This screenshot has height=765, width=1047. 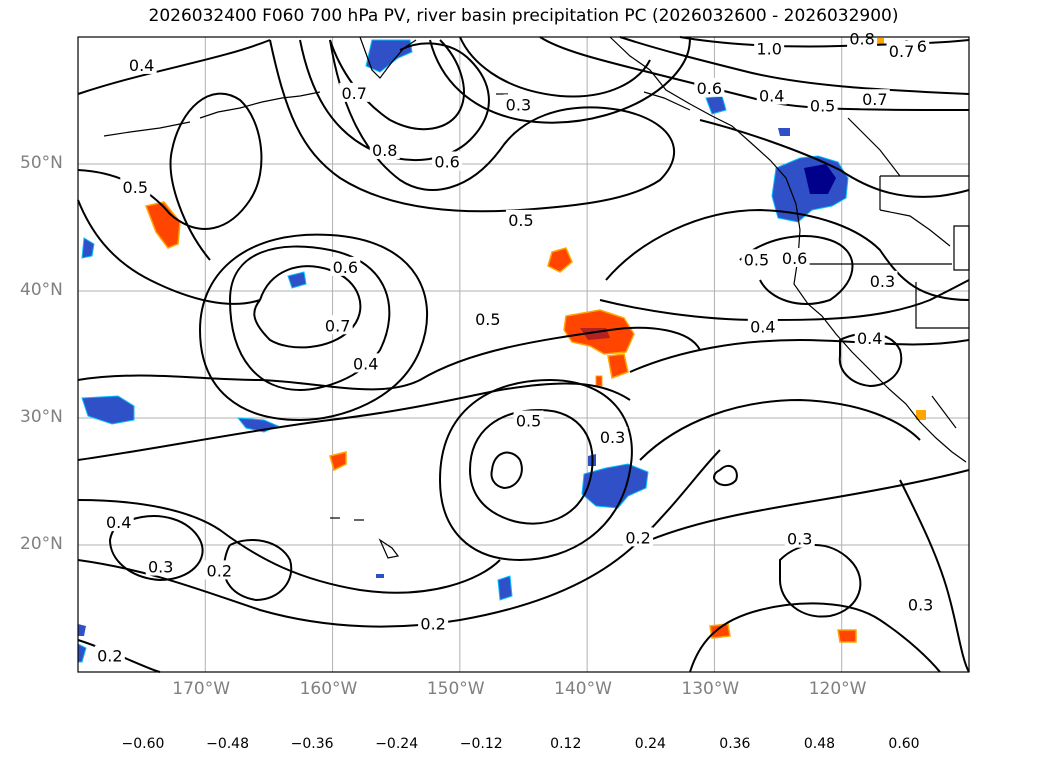 What do you see at coordinates (837, 689) in the screenshot?
I see `lon-tick-label: 120°W` at bounding box center [837, 689].